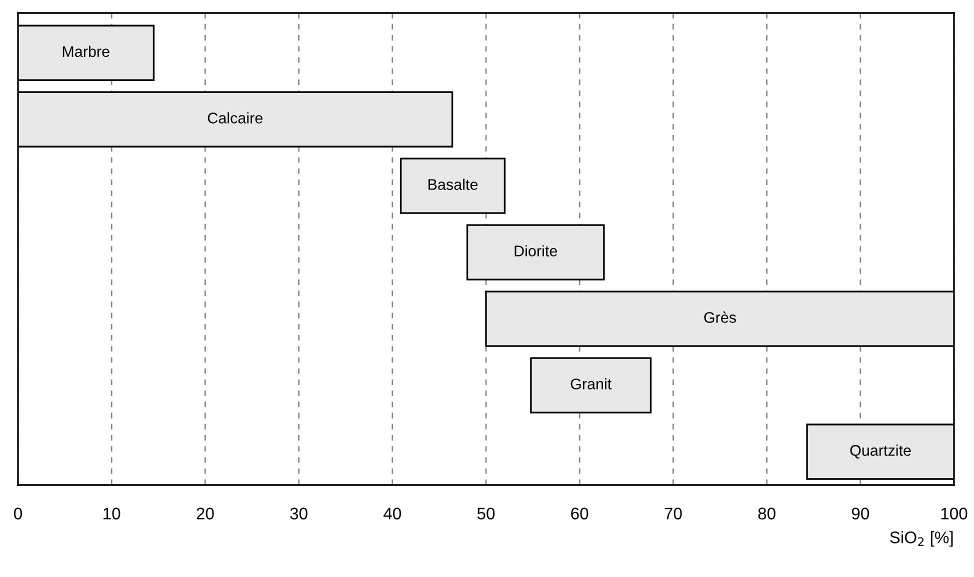  Describe the element at coordinates (205, 514) in the screenshot. I see `x-tick-label: 20` at that location.